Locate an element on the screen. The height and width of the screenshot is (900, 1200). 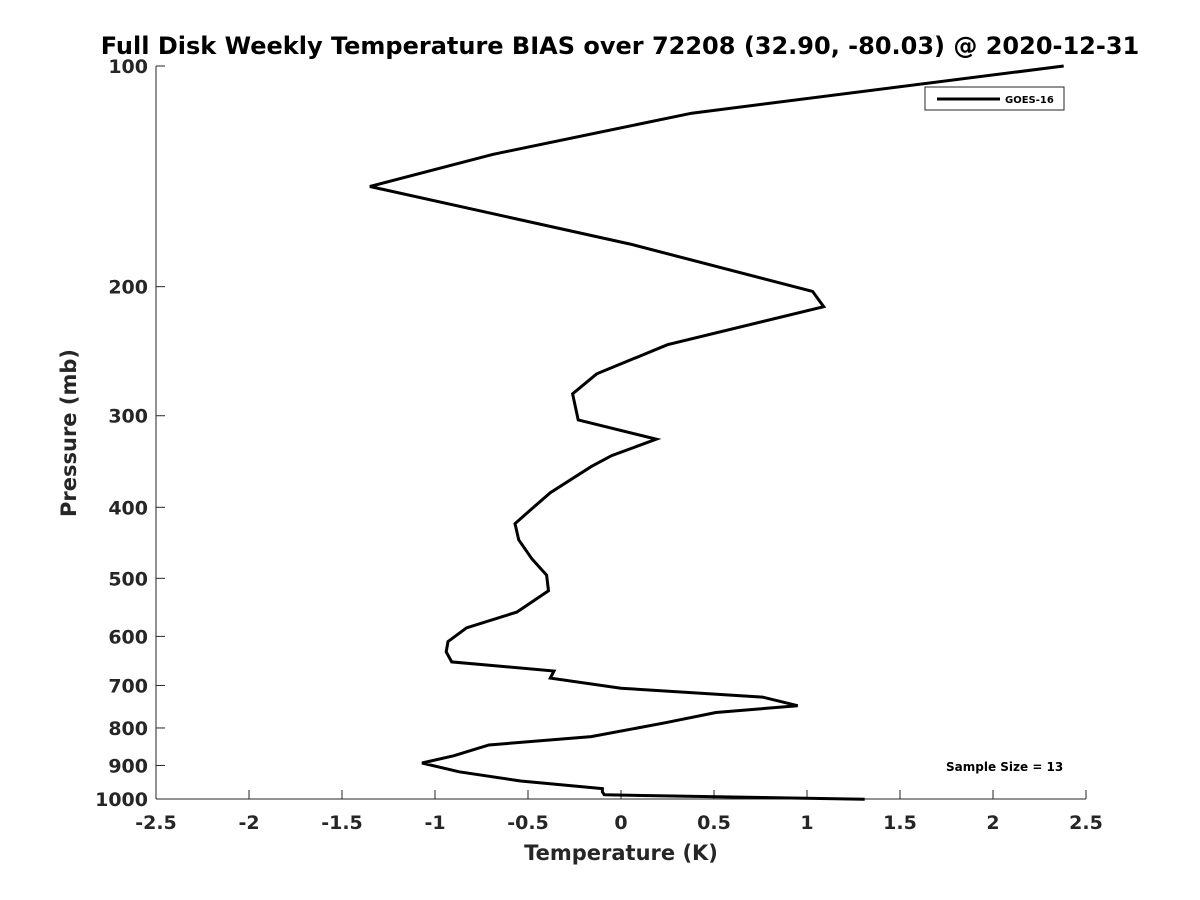
y-tick-label: 300 is located at coordinates (128, 417).